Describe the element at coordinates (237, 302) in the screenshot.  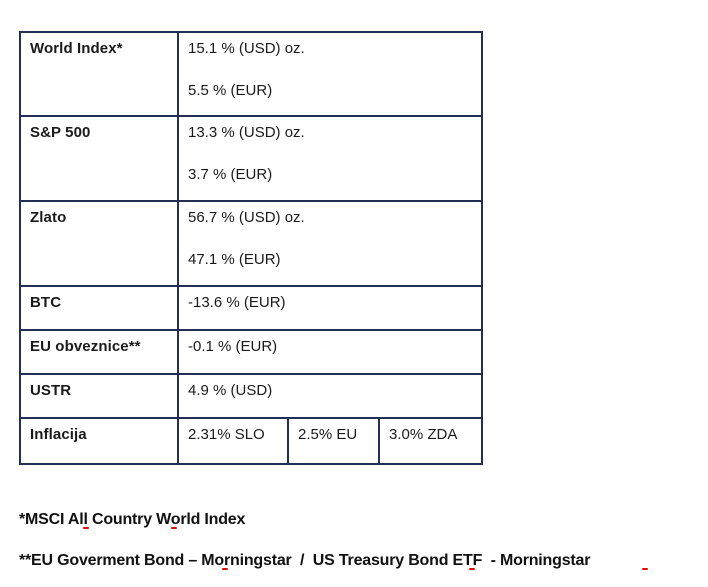
I see `value-line: -13.6 % (EUR)` at that location.